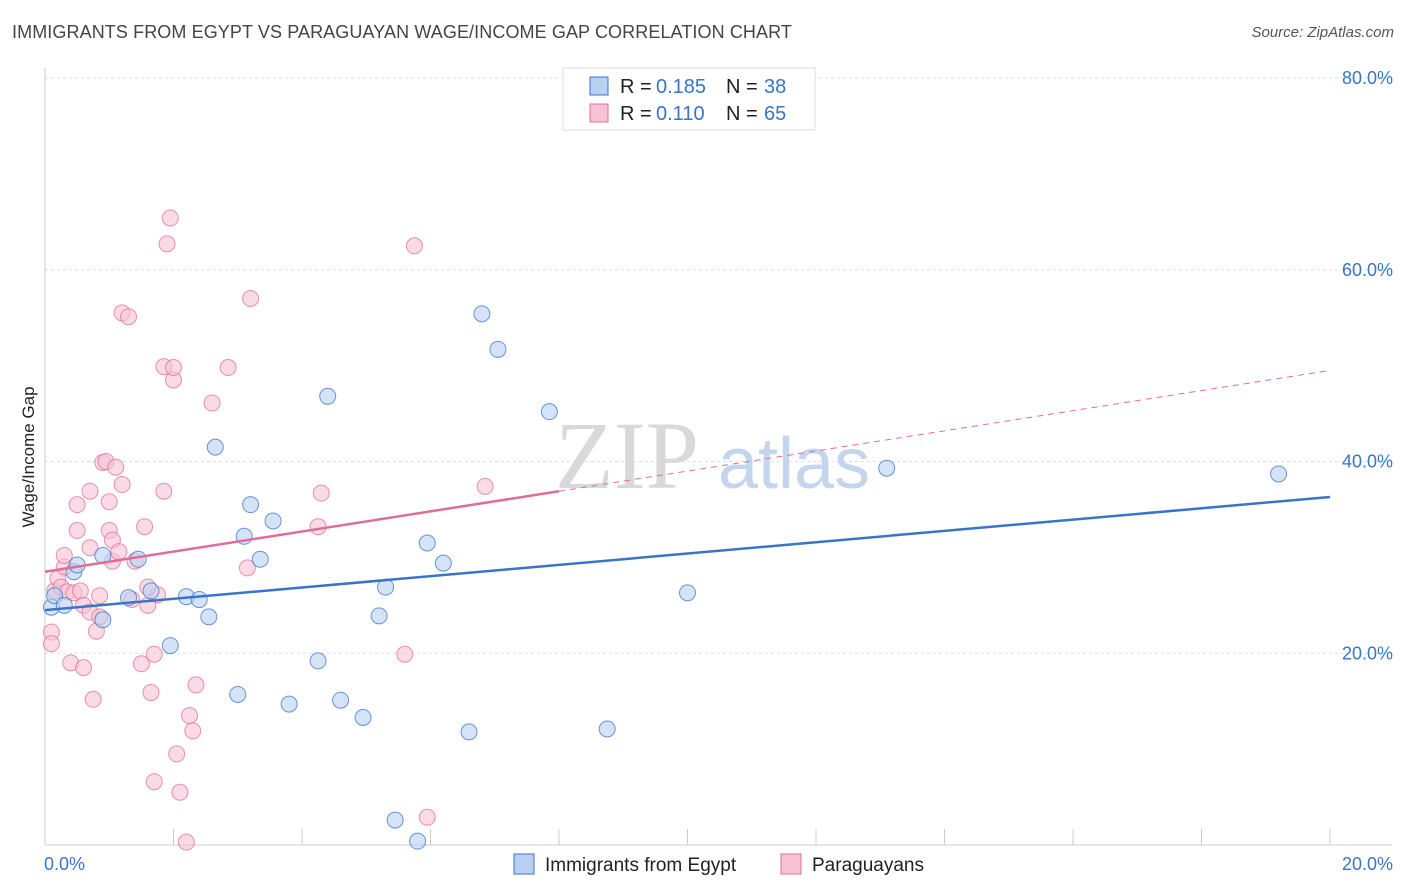 This screenshot has height=892, width=1406. Describe the element at coordinates (636, 114) in the screenshot. I see `legend-r-label-2: R =` at that location.